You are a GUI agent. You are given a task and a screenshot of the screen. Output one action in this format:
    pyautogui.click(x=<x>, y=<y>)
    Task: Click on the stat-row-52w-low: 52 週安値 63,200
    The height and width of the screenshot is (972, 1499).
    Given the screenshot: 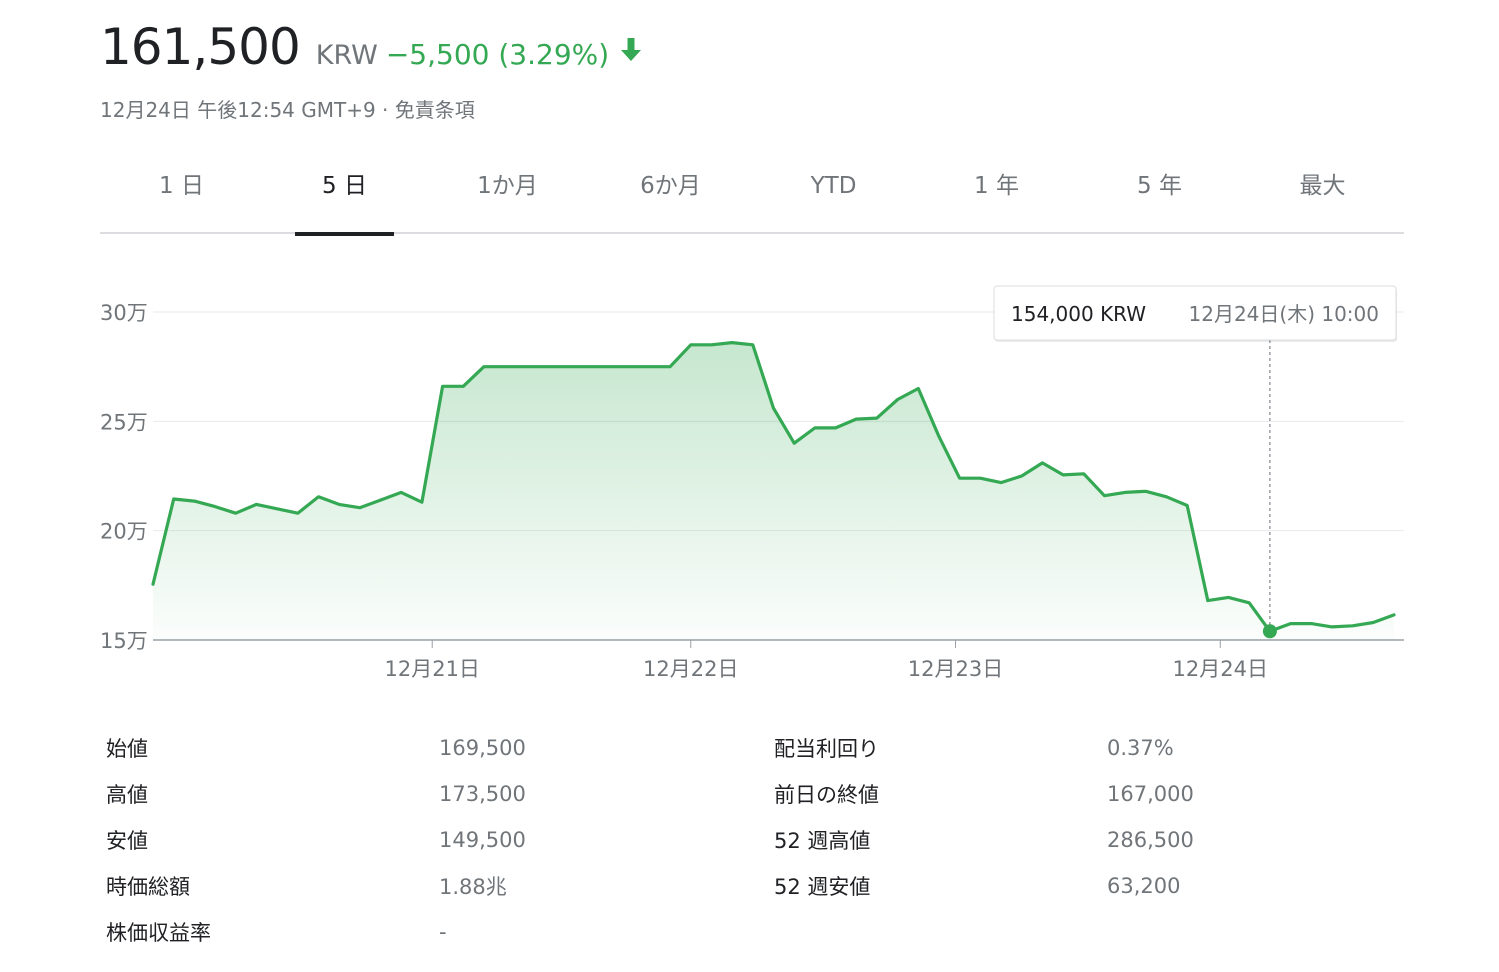 What is the action you would take?
    pyautogui.click(x=984, y=886)
    